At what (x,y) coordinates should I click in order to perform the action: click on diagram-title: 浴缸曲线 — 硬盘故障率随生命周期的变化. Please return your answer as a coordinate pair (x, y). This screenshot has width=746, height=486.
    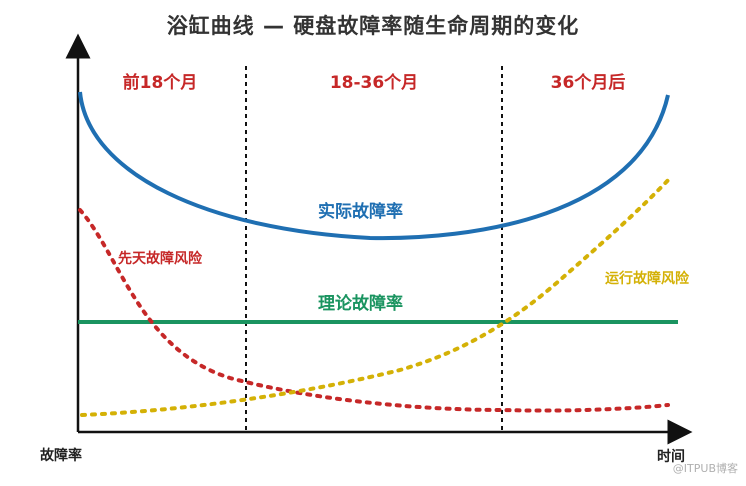
    Looking at the image, I should click on (373, 26).